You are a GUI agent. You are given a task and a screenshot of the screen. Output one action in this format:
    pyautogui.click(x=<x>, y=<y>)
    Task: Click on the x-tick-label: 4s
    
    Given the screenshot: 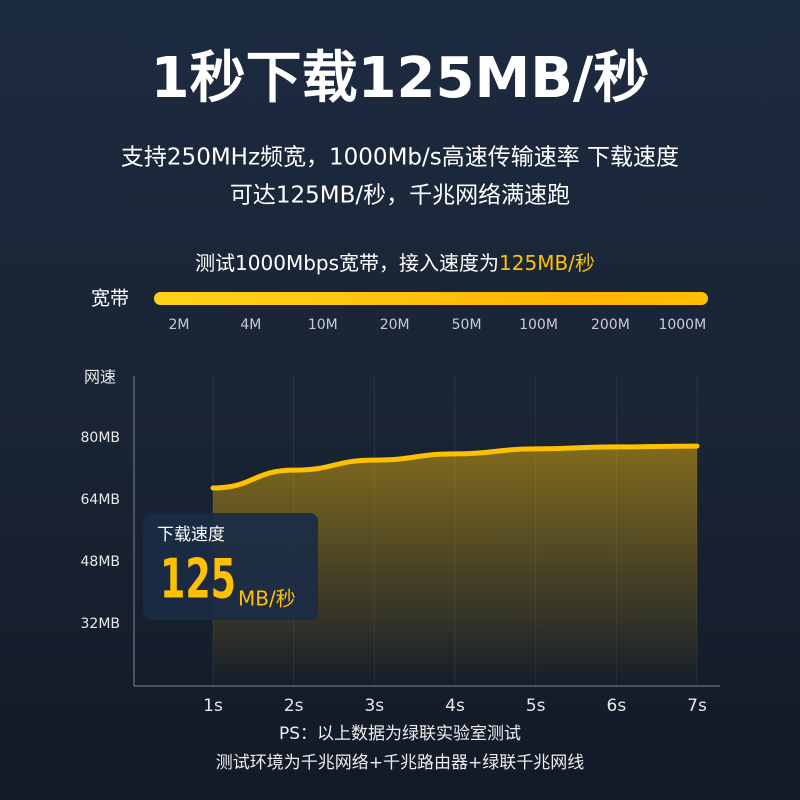 What is the action you would take?
    pyautogui.click(x=455, y=706)
    